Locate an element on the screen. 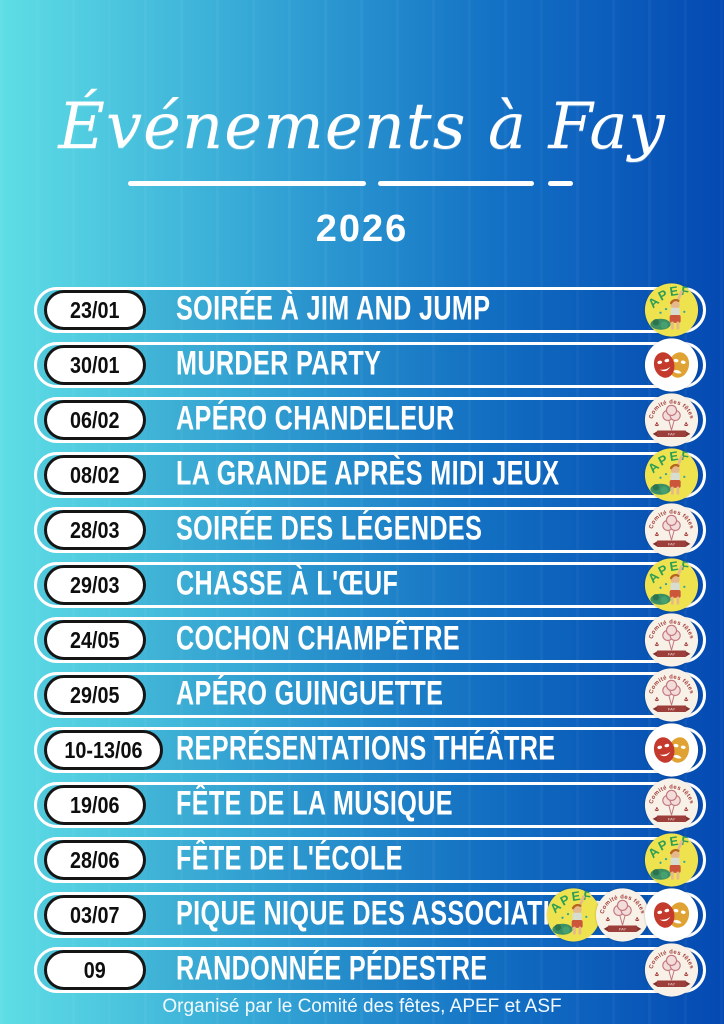 This screenshot has height=1024, width=724. event-row: 28/06 FÊTE DE L'ÉCOLE APEF is located at coordinates (370, 860).